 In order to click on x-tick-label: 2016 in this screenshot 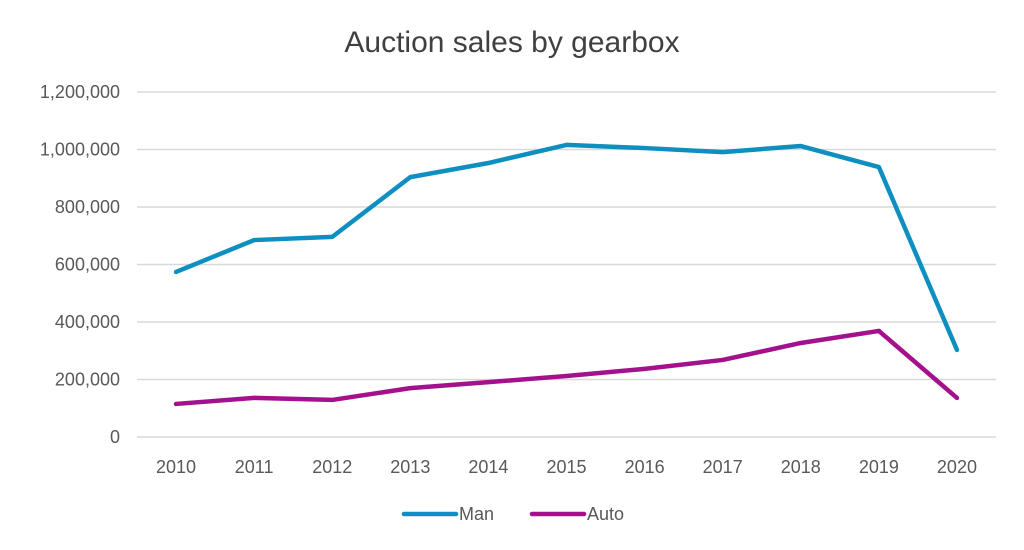, I will do `click(645, 467)`.